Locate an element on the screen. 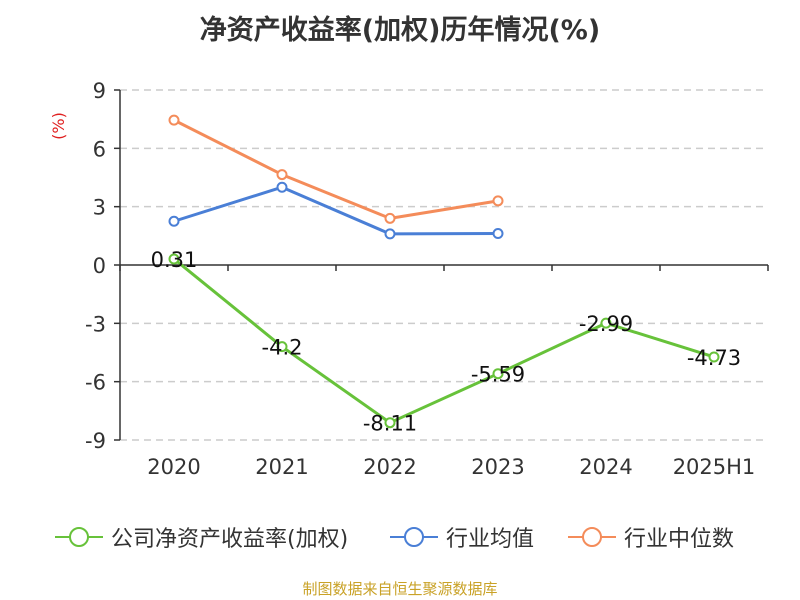 This screenshot has width=800, height=600. legend-item-company-roe: 公司净资产收益率(加权) is located at coordinates (201, 537).